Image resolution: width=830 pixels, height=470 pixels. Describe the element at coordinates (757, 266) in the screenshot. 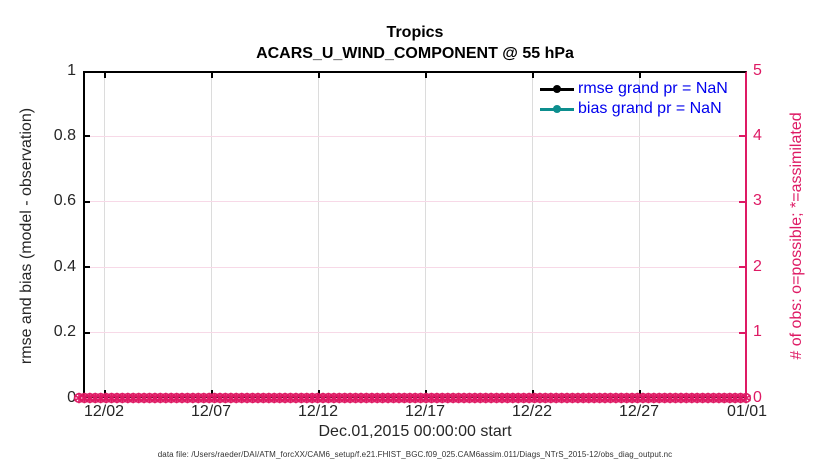

I see `y-tick-label-right: 2` at that location.